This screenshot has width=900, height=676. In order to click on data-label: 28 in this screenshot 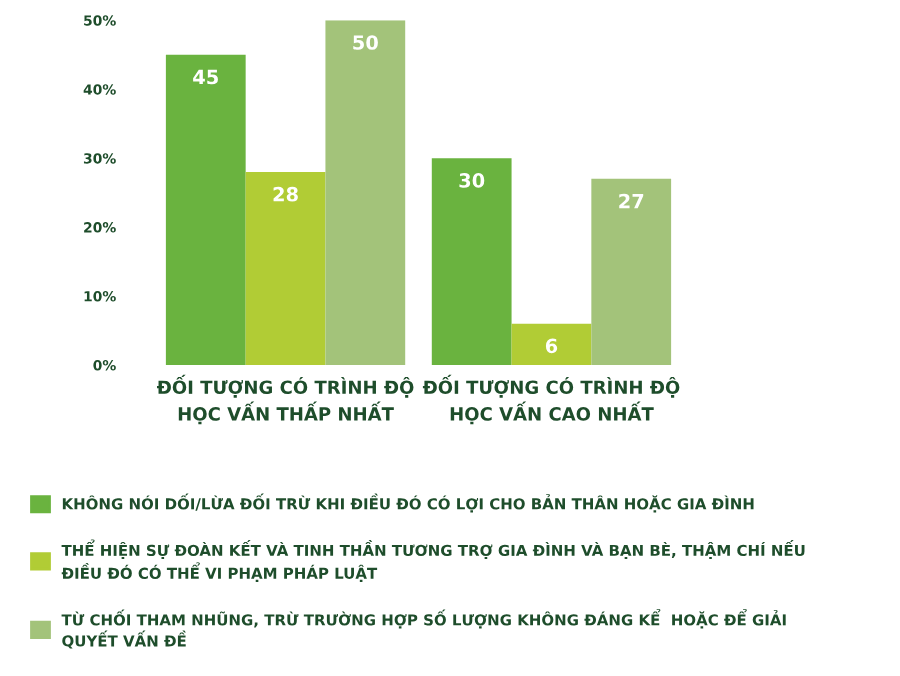, I will do `click(285, 194)`.